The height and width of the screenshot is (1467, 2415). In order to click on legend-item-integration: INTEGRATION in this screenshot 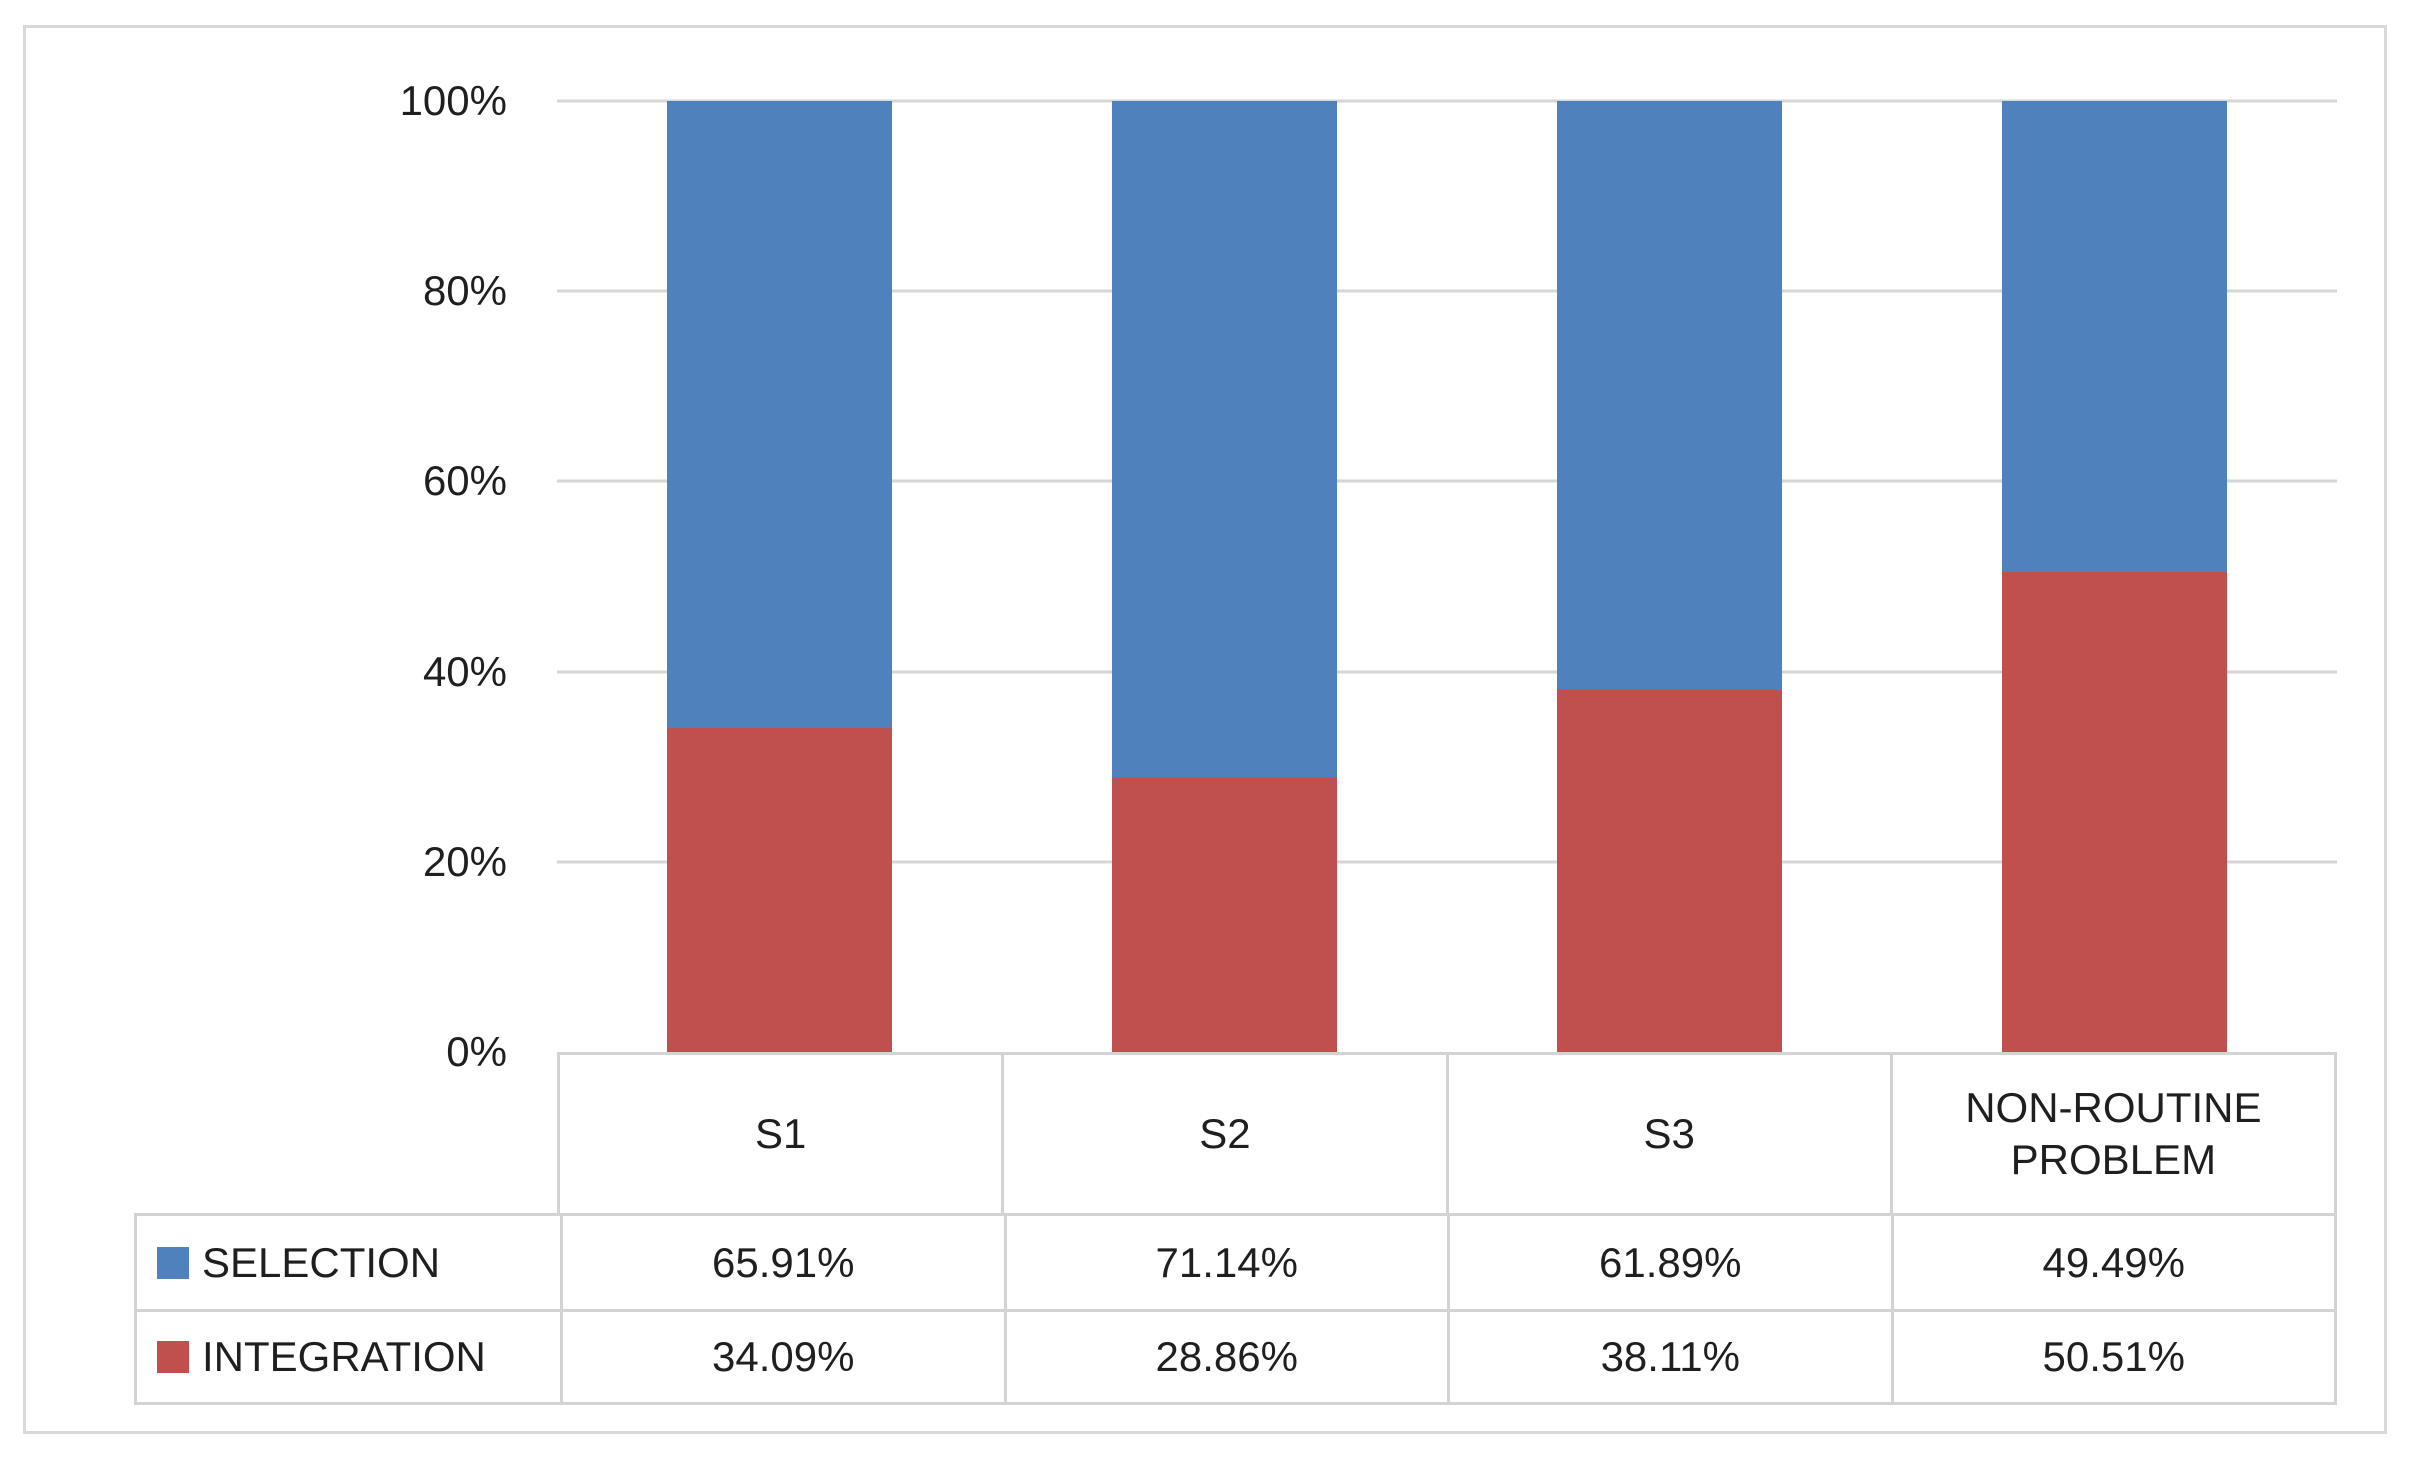, I will do `click(348, 1357)`.